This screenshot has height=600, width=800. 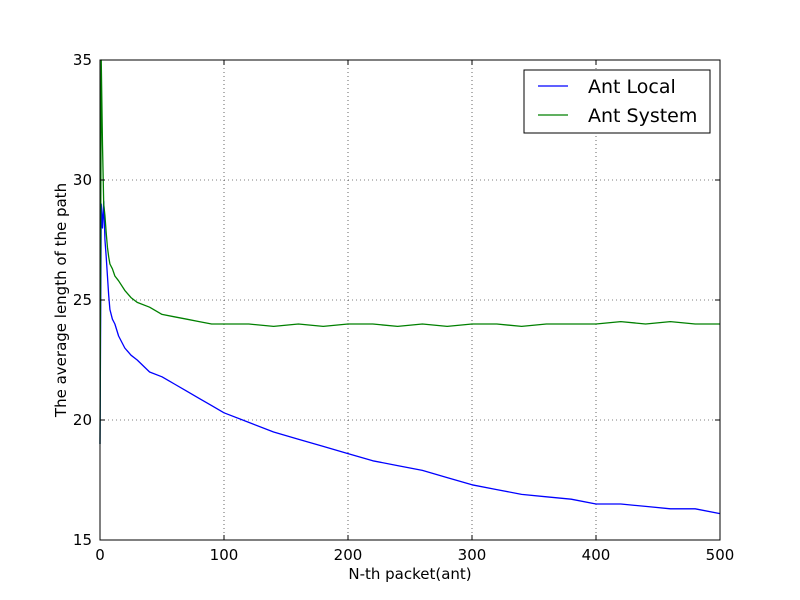 I want to click on x-tick-label: 300, so click(x=472, y=555).